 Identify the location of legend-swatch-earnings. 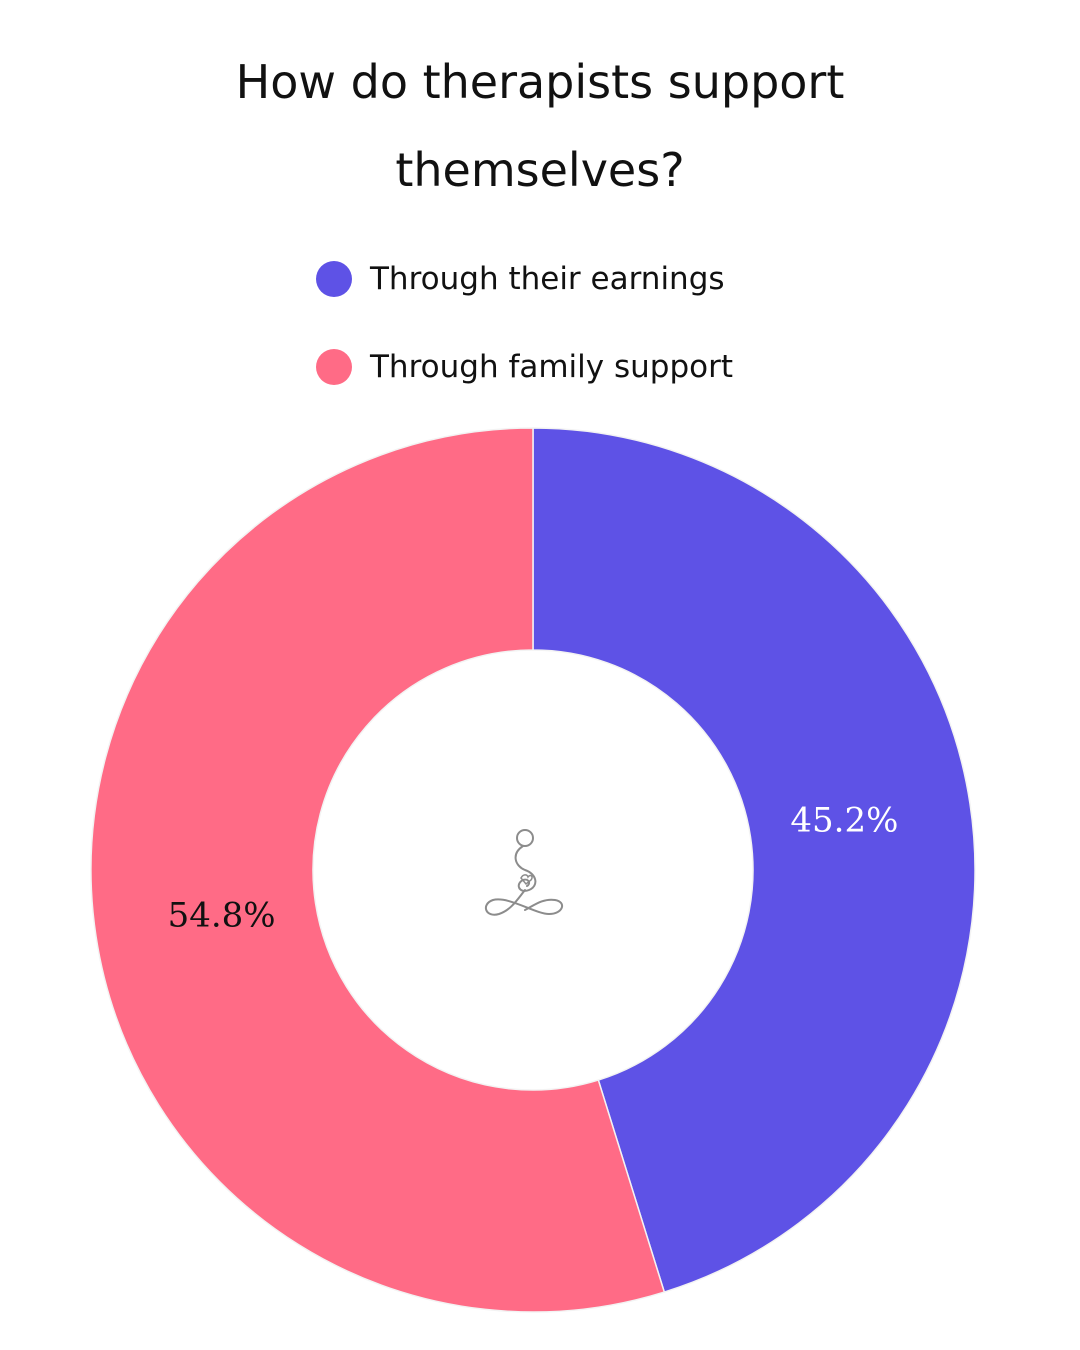
(334, 279).